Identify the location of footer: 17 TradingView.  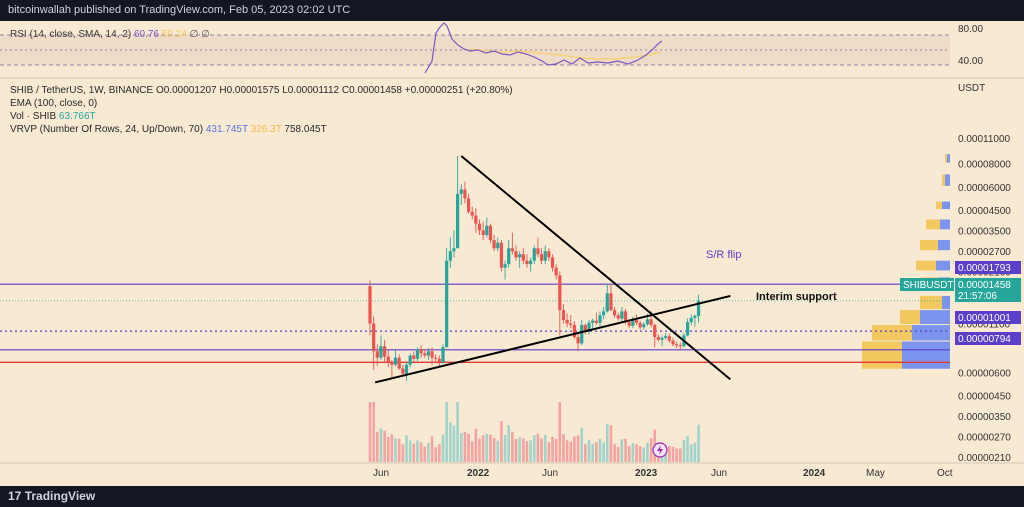
(512, 496).